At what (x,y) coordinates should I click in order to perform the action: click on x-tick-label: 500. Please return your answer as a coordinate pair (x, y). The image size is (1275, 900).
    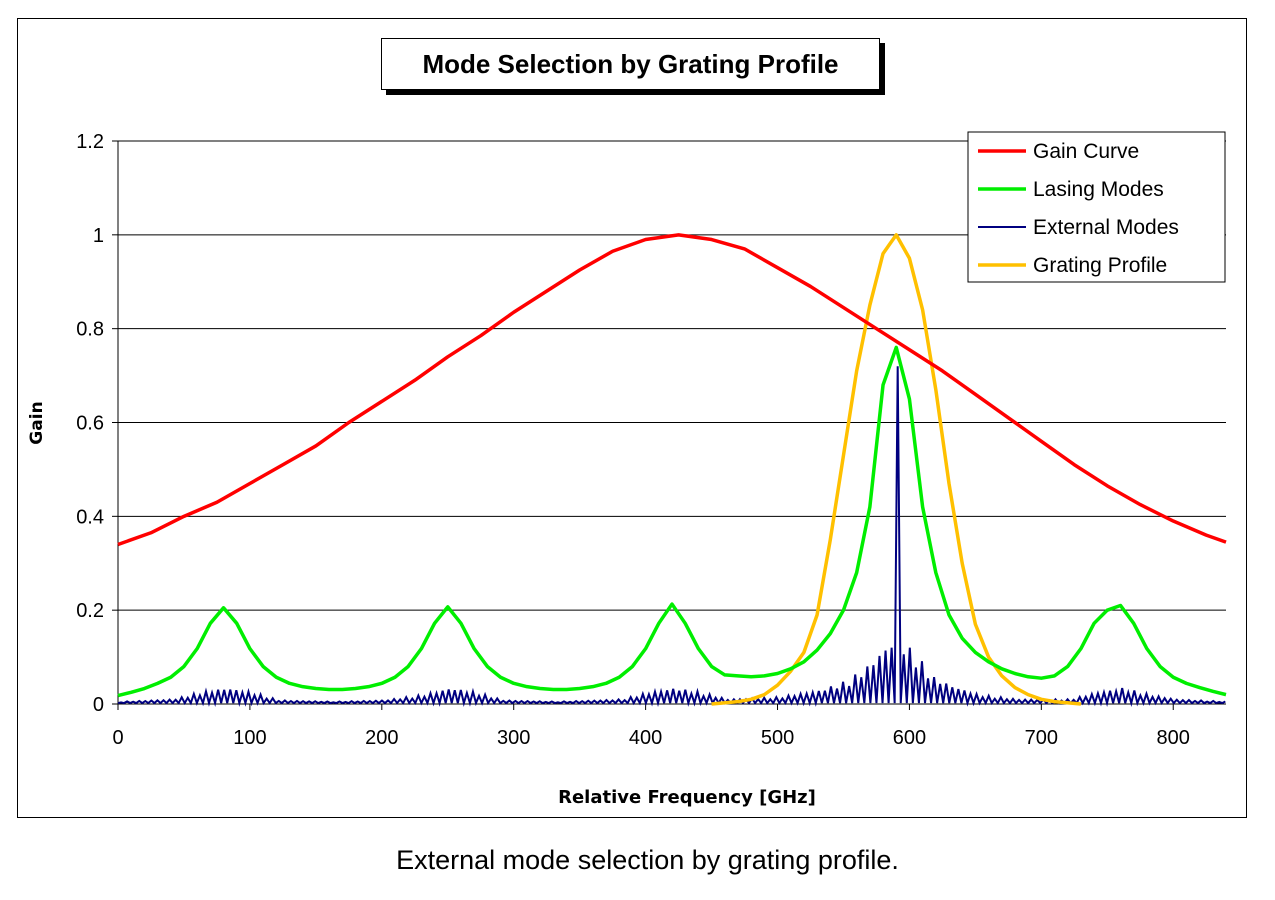
    Looking at the image, I should click on (777, 738).